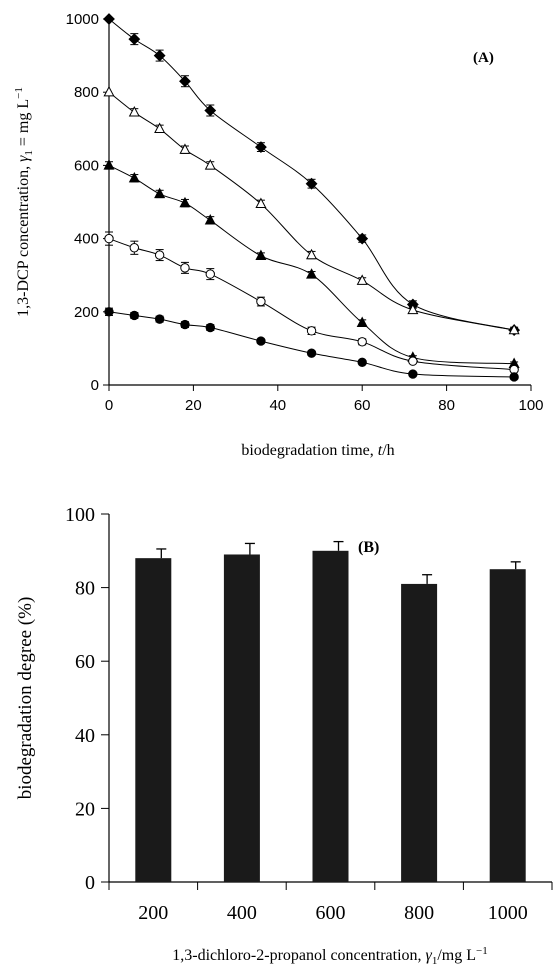 The width and height of the screenshot is (560, 972). Describe the element at coordinates (86, 92) in the screenshot. I see `panel-a-y-tick-label: 800` at that location.